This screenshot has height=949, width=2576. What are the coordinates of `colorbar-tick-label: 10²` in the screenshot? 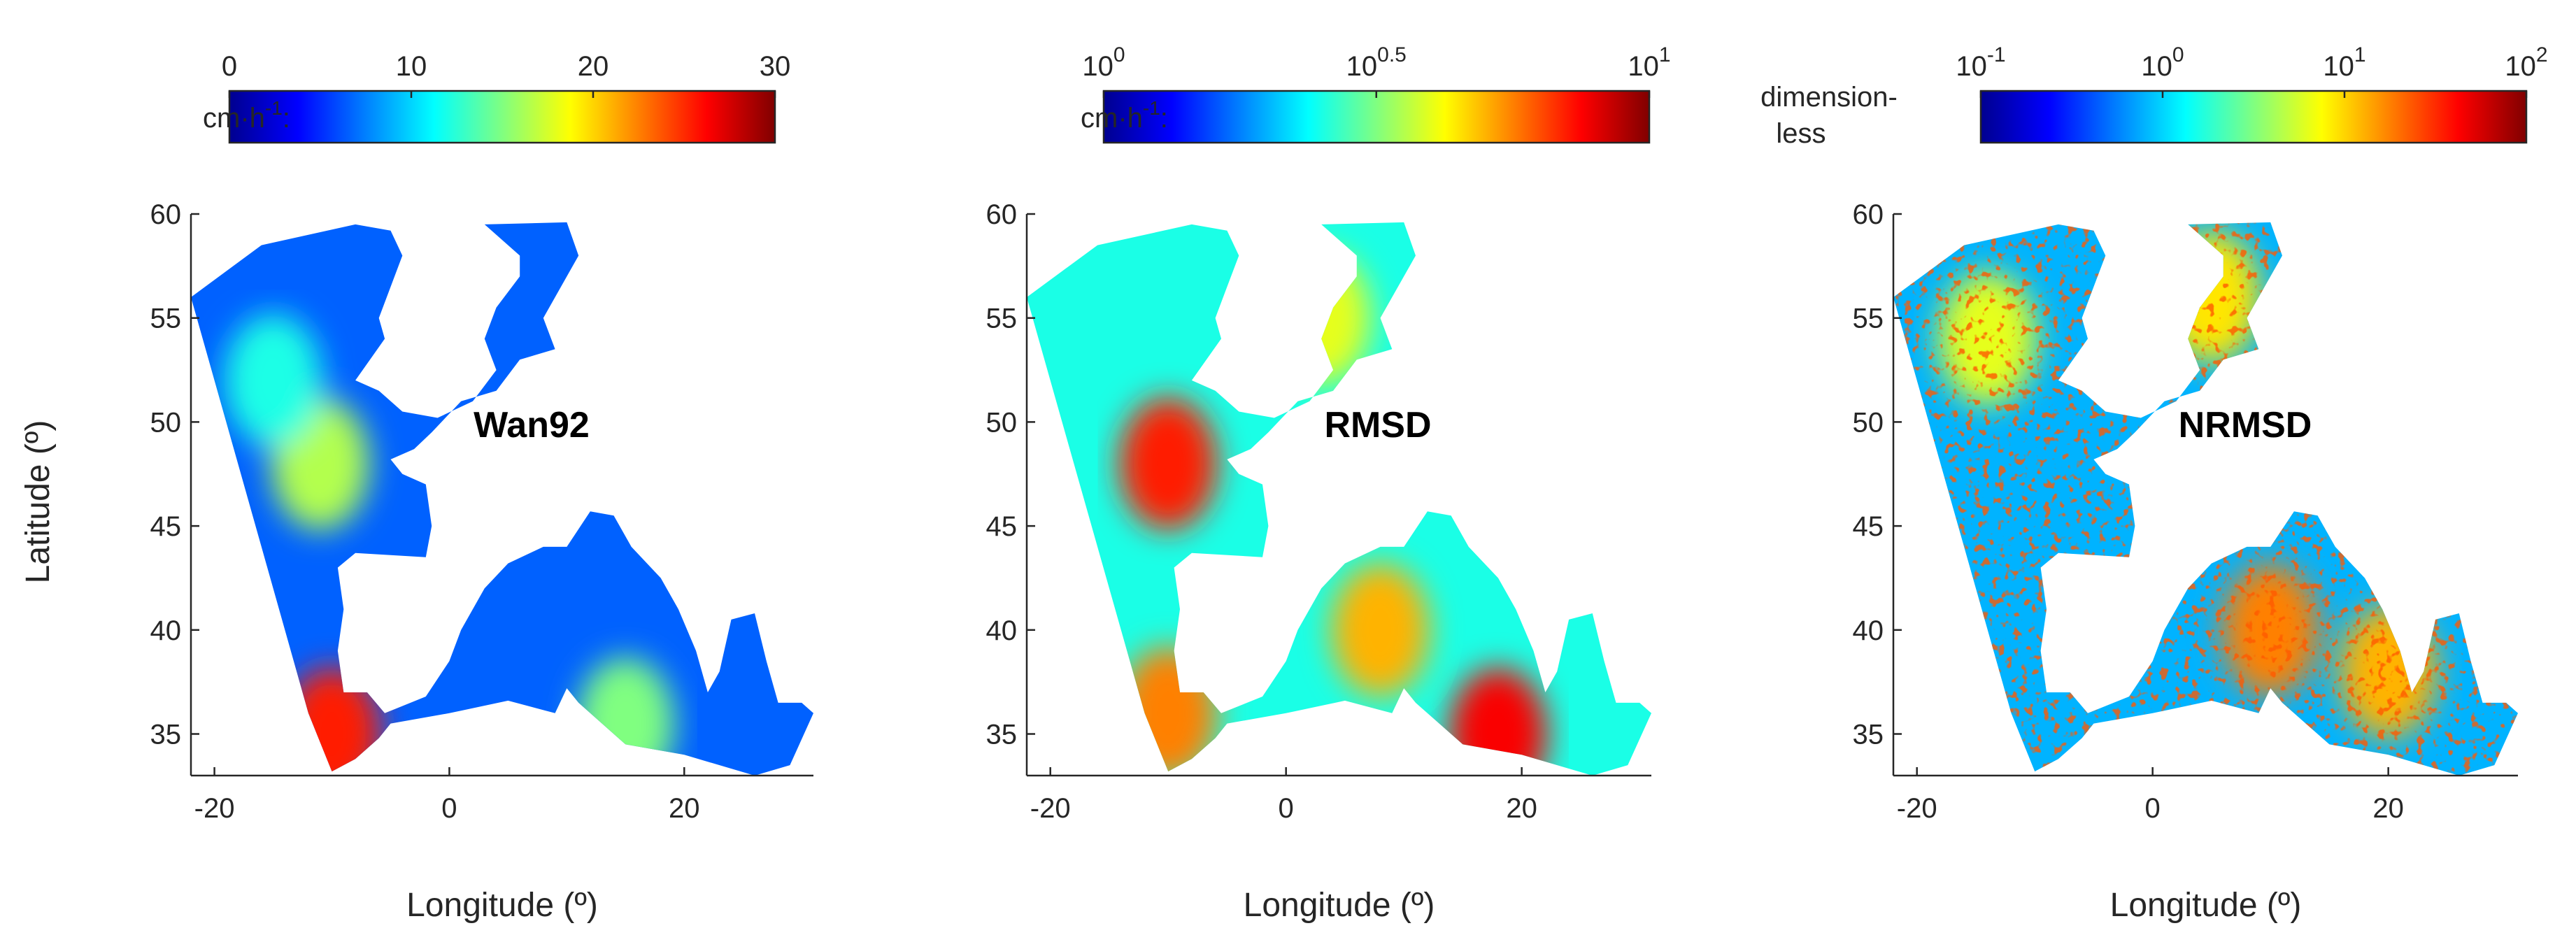 It's located at (2526, 63).